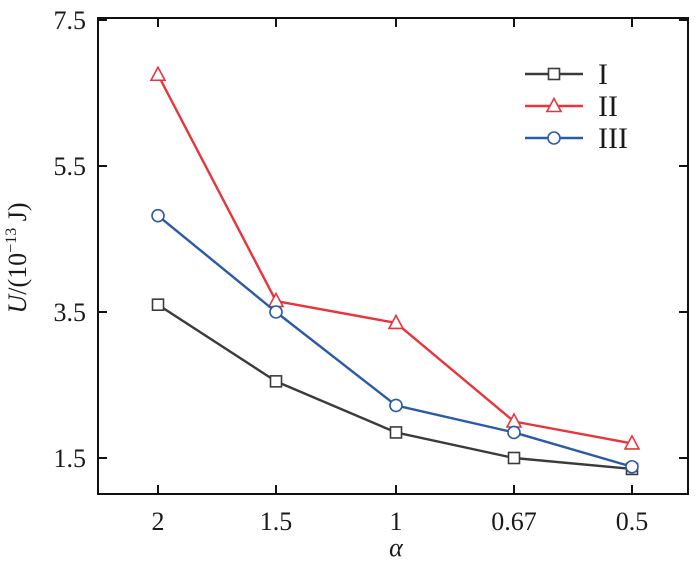 This screenshot has height=566, width=700. What do you see at coordinates (576, 138) in the screenshot?
I see `legend-item: III` at bounding box center [576, 138].